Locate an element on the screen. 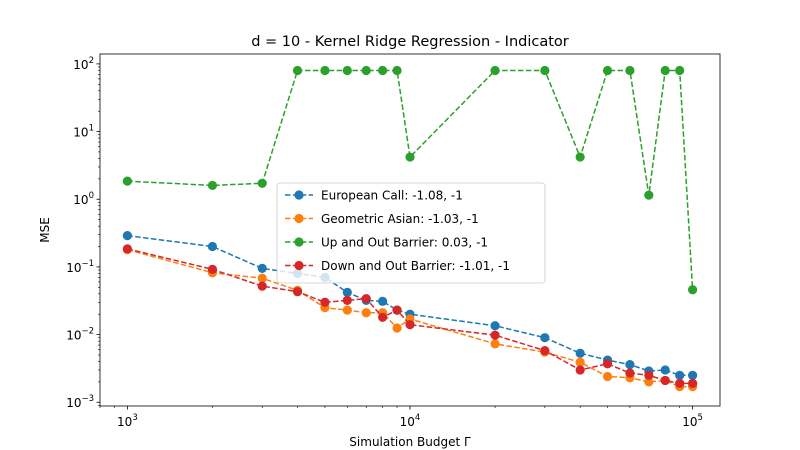 Image resolution: width=800 pixels, height=450 pixels. legend-item: Geometric Asian: -1.03, -1 is located at coordinates (382, 219).